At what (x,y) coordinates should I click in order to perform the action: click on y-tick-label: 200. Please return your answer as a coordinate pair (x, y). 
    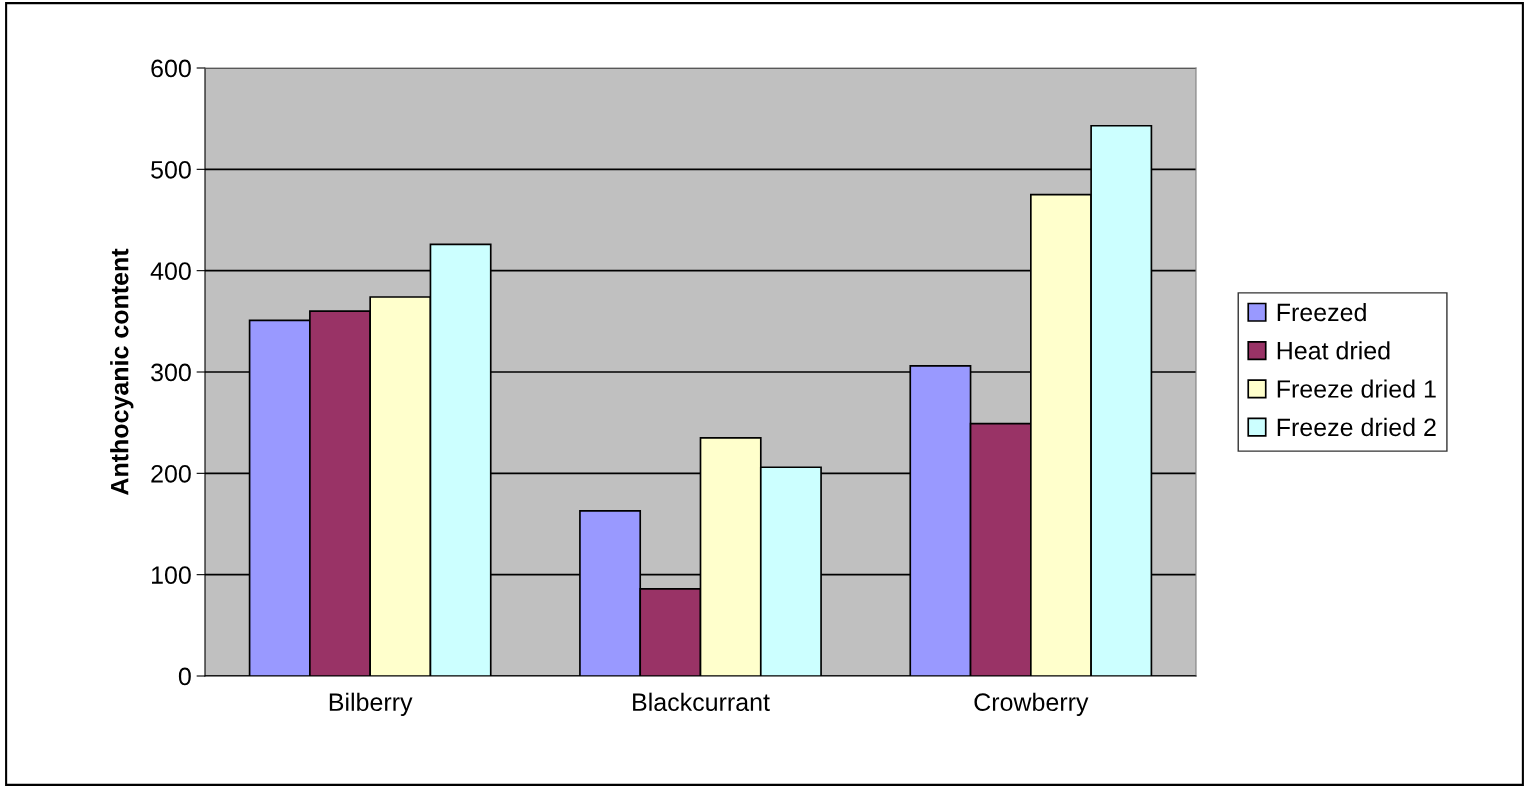
    Looking at the image, I should click on (171, 473).